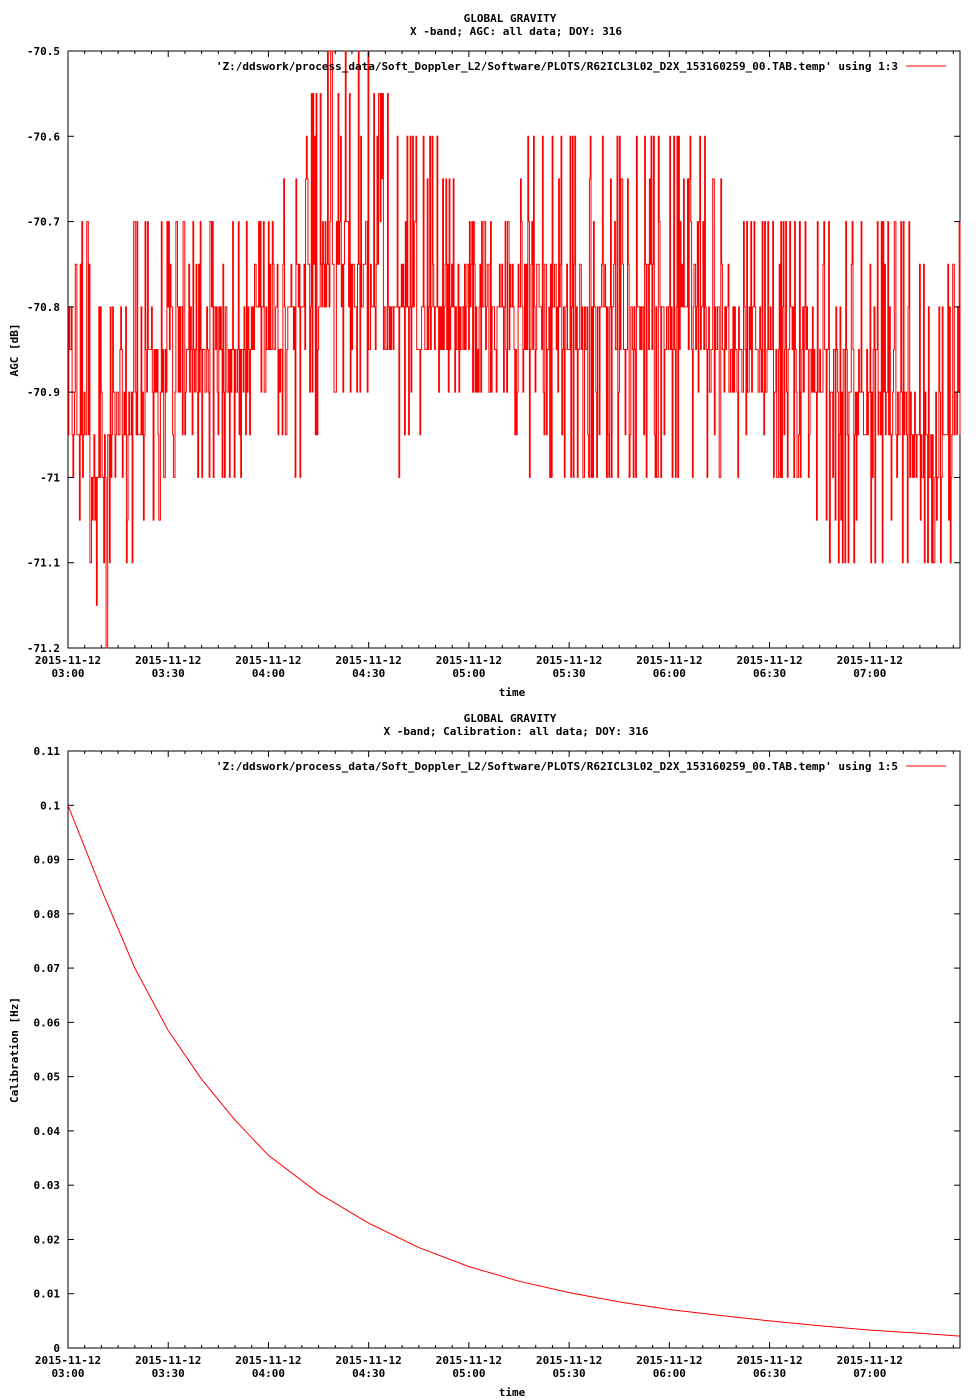 The height and width of the screenshot is (1400, 980). What do you see at coordinates (468, 1373) in the screenshot?
I see `calibration-x-tick-time: 05:00` at bounding box center [468, 1373].